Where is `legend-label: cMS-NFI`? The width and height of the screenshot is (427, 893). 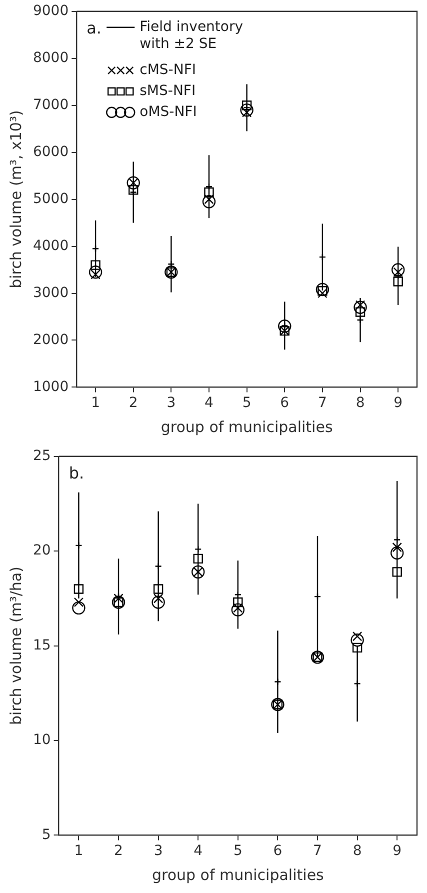
legend-label: cMS-NFI is located at coordinates (168, 70).